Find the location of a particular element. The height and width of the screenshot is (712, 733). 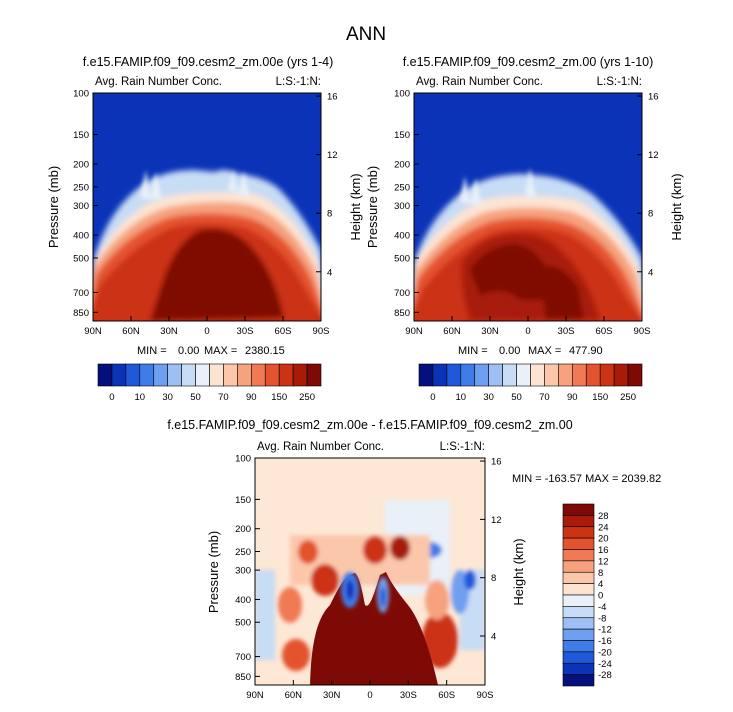

colorbar-label: 90 is located at coordinates (251, 397).